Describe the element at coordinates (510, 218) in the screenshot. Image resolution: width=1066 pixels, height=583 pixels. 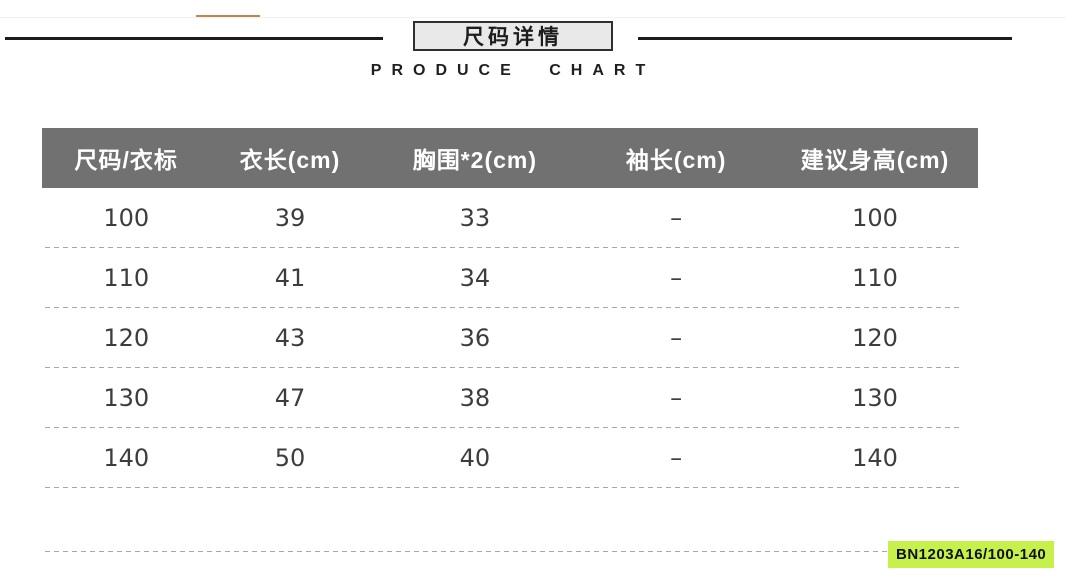
I see `table-row: 100 39 33 – 100` at that location.